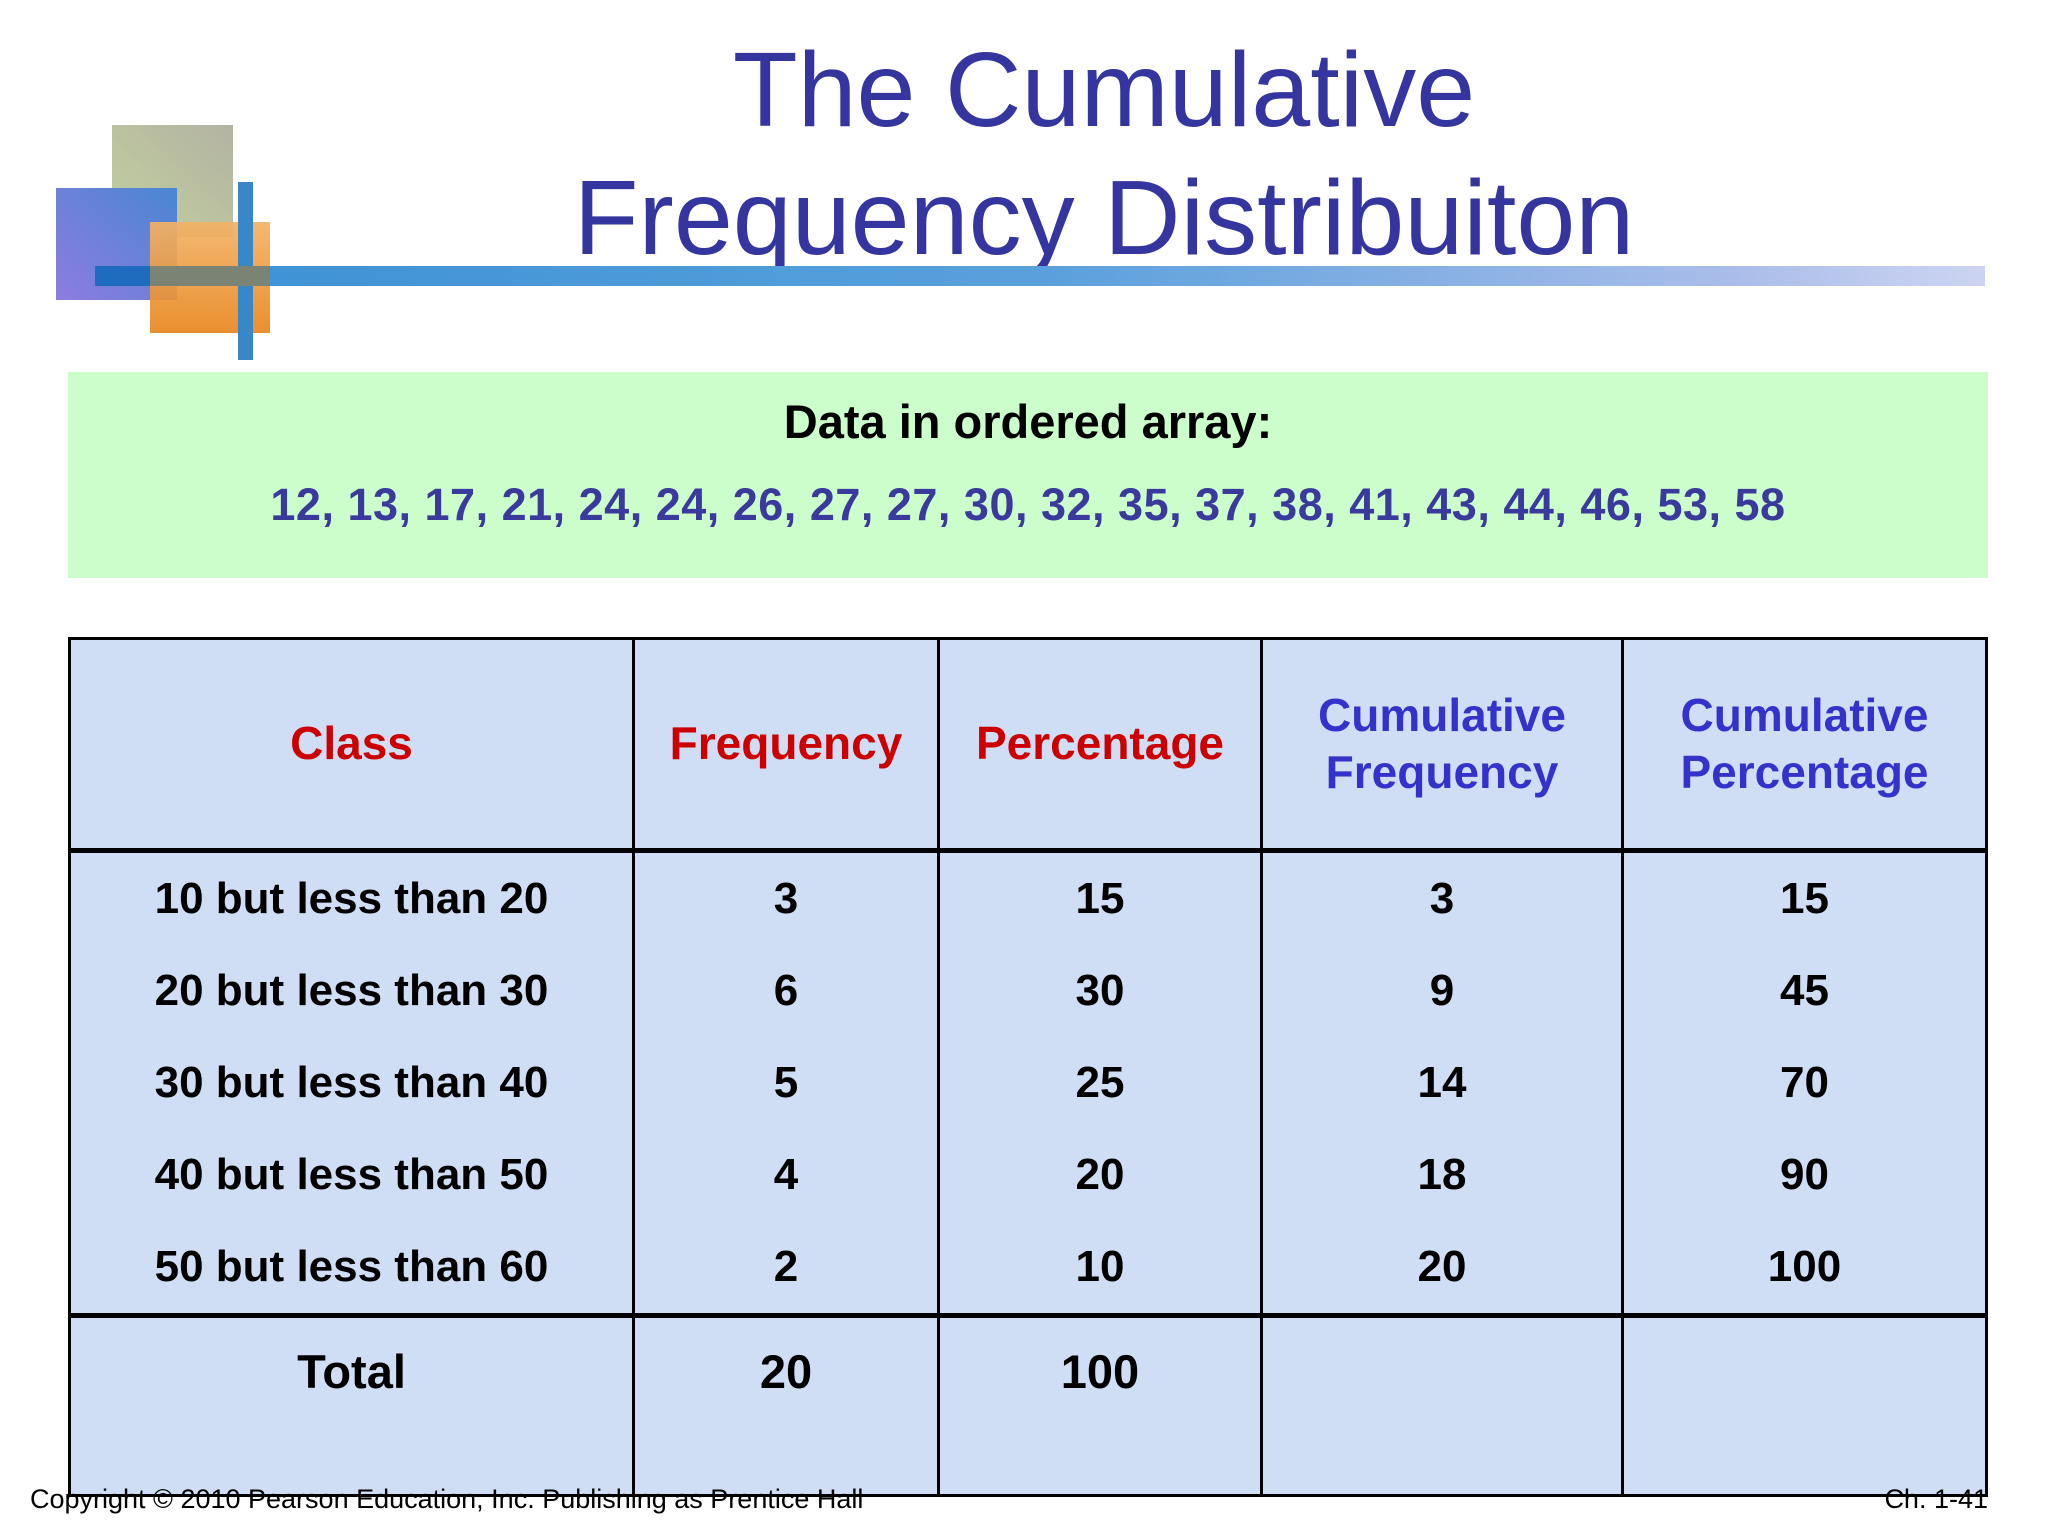 The image size is (2048, 1536). I want to click on cell-cum-frequency: 3, so click(1442, 897).